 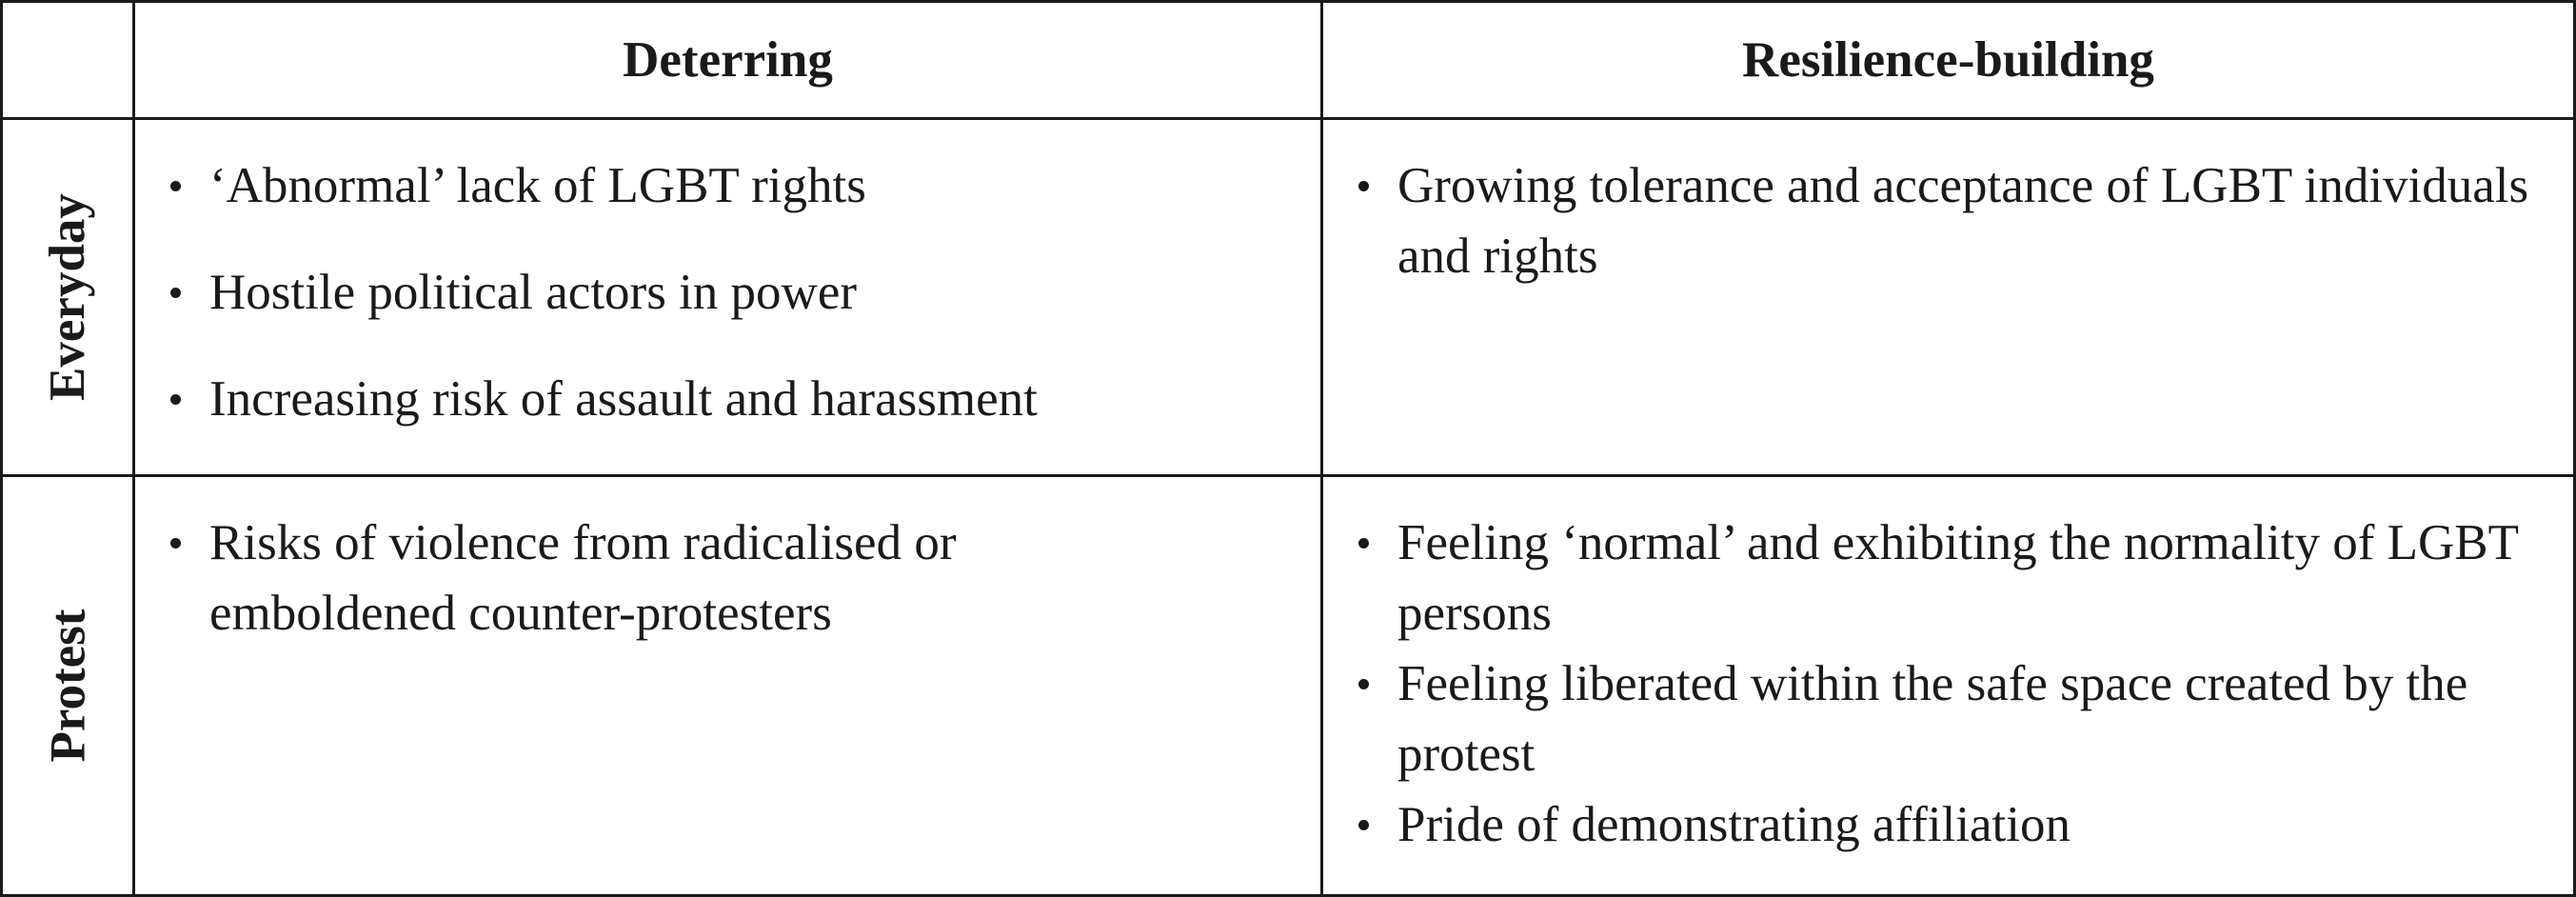 I want to click on list-item-text: Pride of demonstrating affiliation, so click(x=1734, y=824).